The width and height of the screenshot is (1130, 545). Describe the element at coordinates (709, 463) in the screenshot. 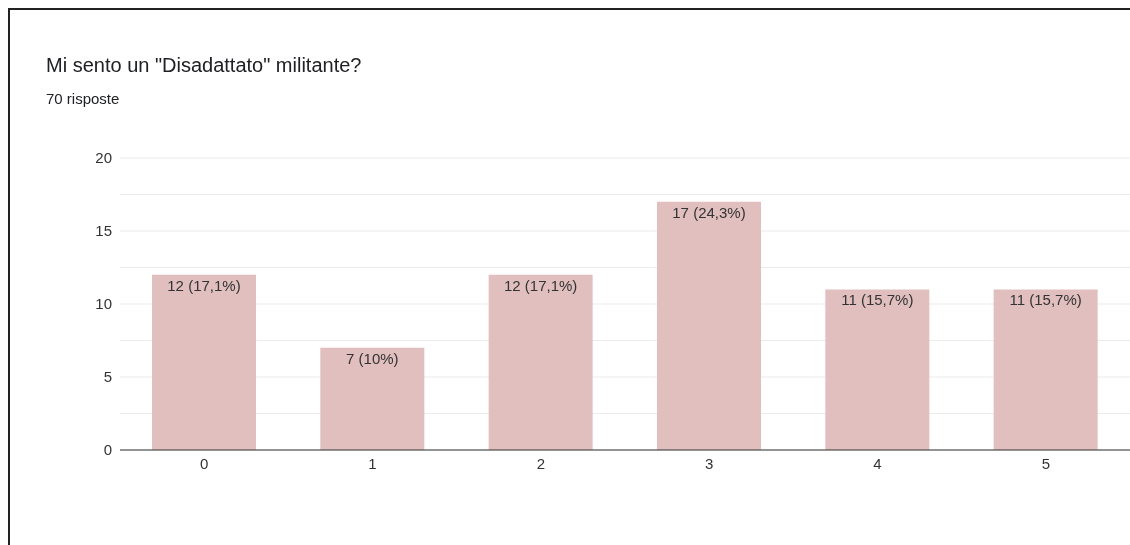

I see `x-tick-label: 3` at that location.